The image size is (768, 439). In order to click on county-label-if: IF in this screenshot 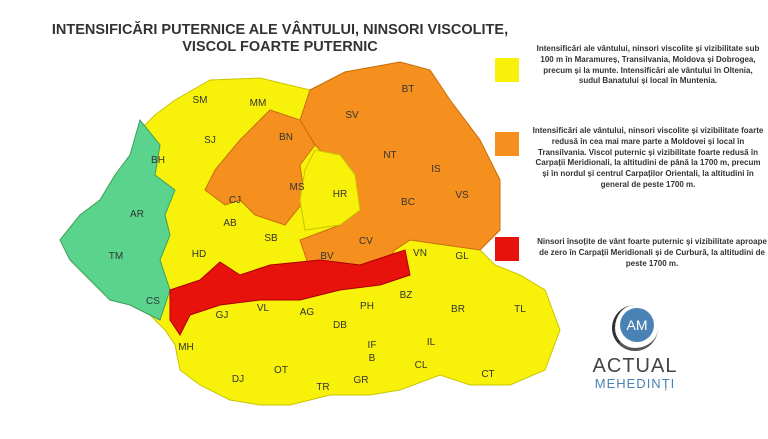, I will do `click(372, 345)`.